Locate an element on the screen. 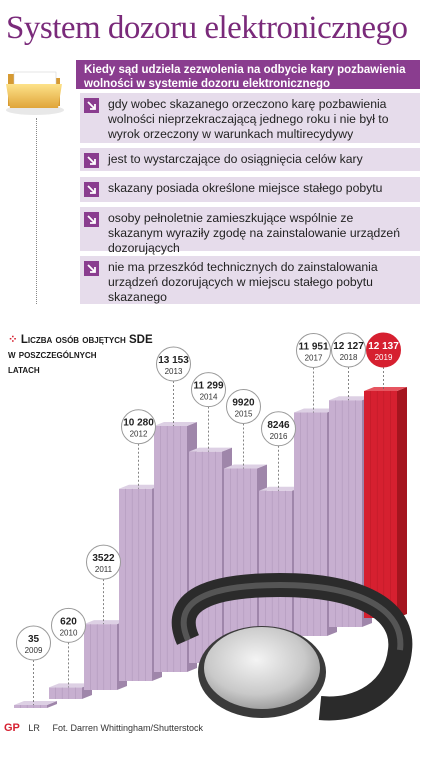 The height and width of the screenshot is (760, 432). value-label: 8246 is located at coordinates (278, 425).